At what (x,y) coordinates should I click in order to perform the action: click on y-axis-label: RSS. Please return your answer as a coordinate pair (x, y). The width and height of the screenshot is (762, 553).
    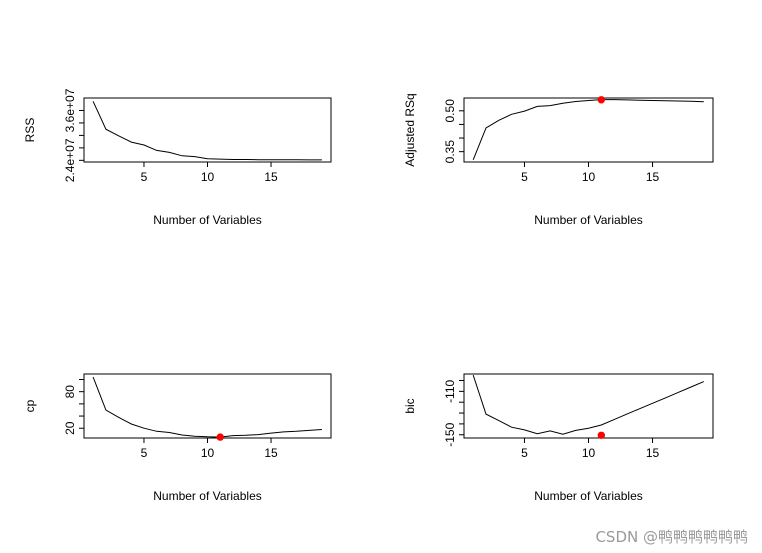
    Looking at the image, I should click on (30, 130).